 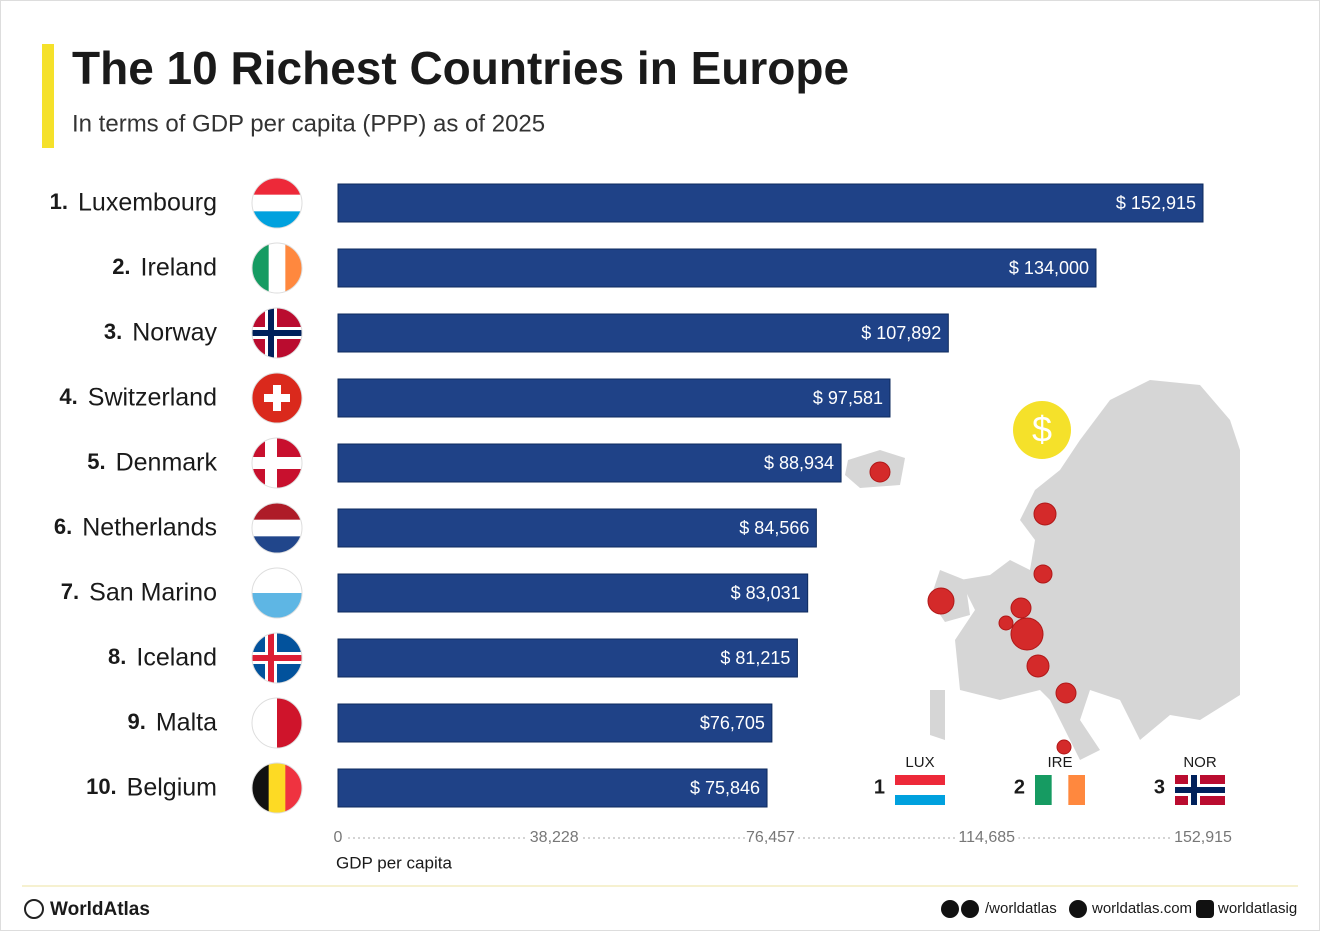 I want to click on country-name: Norway, so click(x=174, y=333).